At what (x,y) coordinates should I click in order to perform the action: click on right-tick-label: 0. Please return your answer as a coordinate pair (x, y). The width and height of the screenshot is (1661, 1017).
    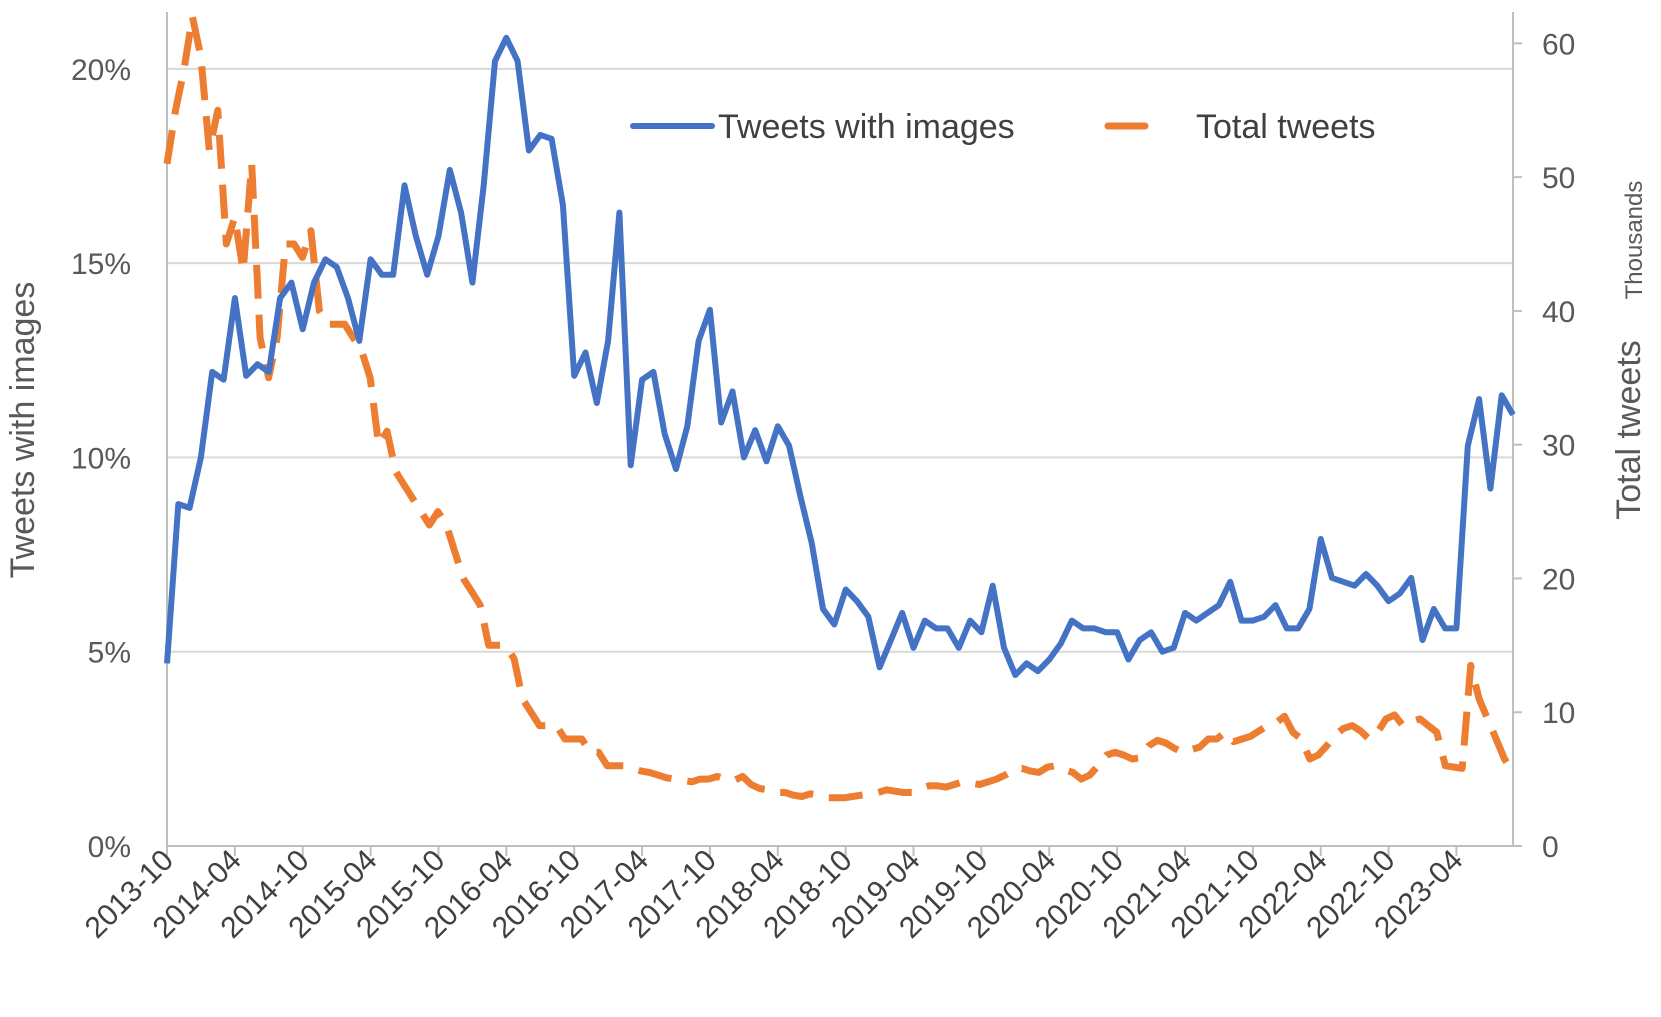
    Looking at the image, I should click on (1550, 847).